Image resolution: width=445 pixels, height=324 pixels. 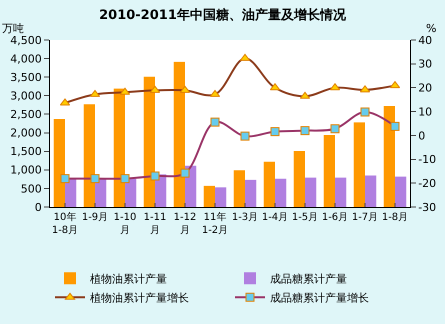 I want to click on y-tick-label: 2,000, so click(x=26, y=133).